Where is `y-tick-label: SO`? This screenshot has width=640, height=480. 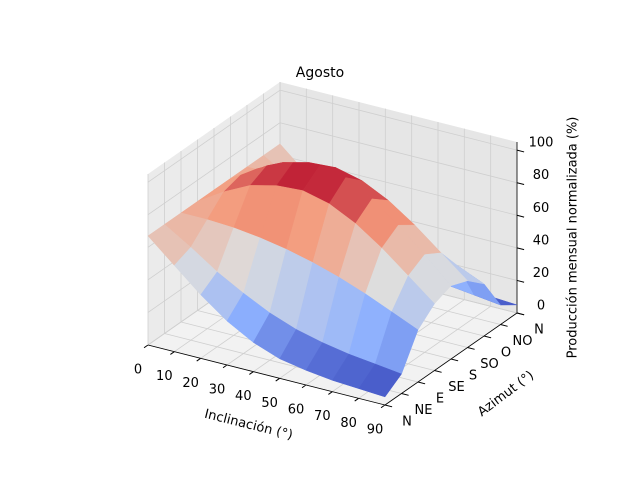 y-tick-label: SO is located at coordinates (489, 364).